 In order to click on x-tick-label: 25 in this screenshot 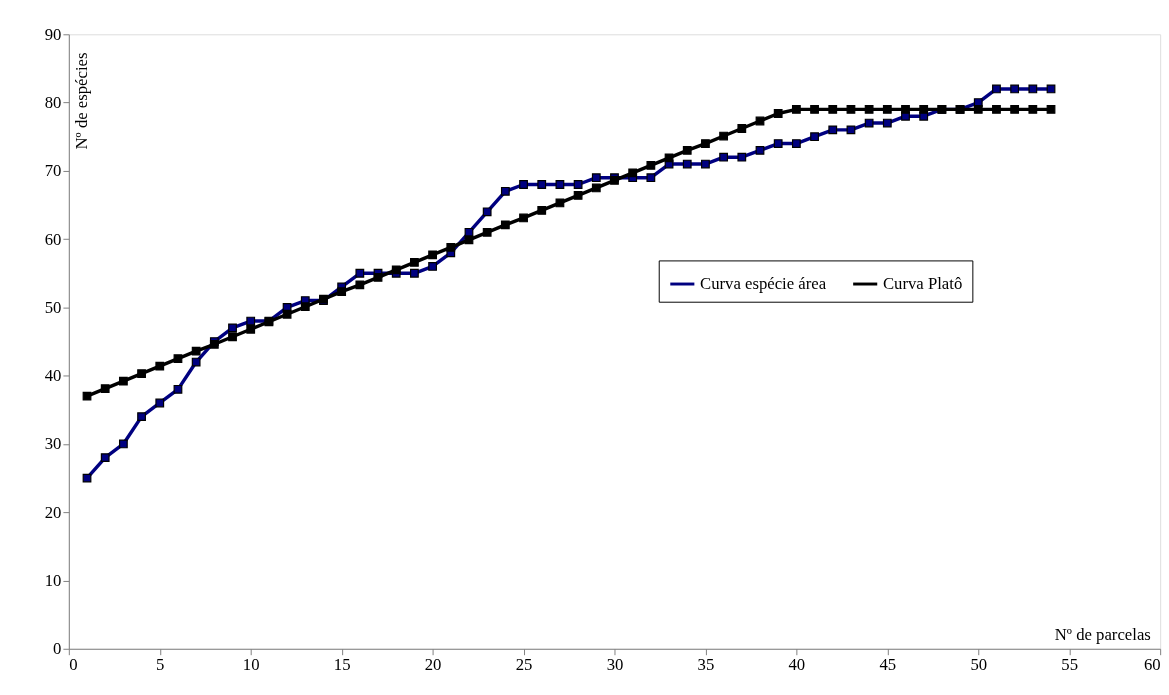, I will do `click(524, 664)`.